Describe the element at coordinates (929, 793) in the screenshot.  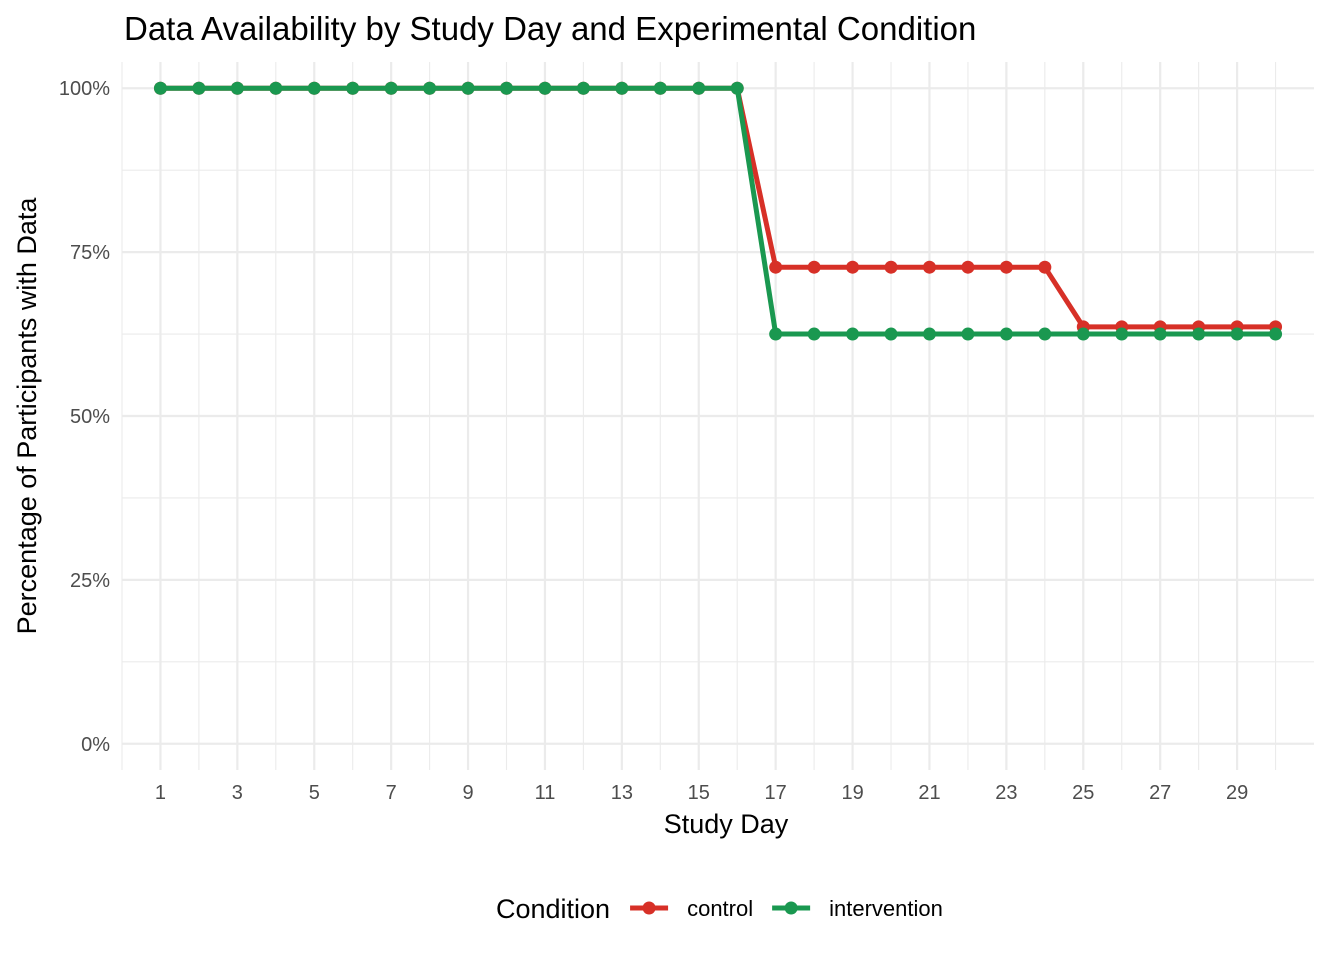
I see `x-tick-label: 21` at that location.